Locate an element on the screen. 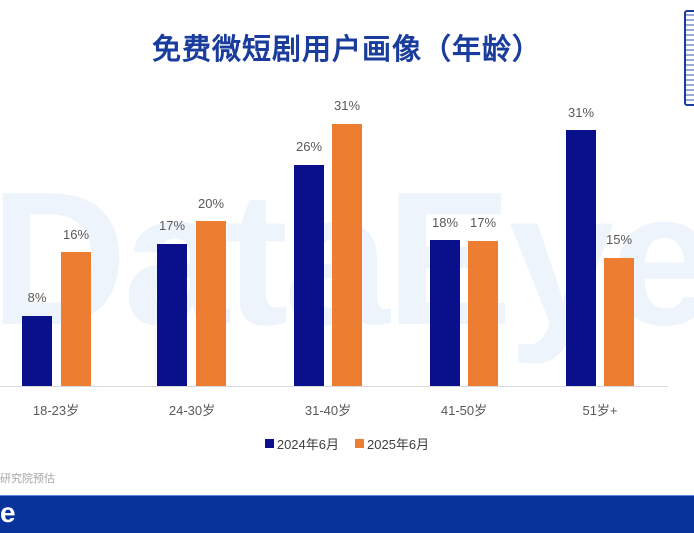  value-label: 18% is located at coordinates (445, 222).